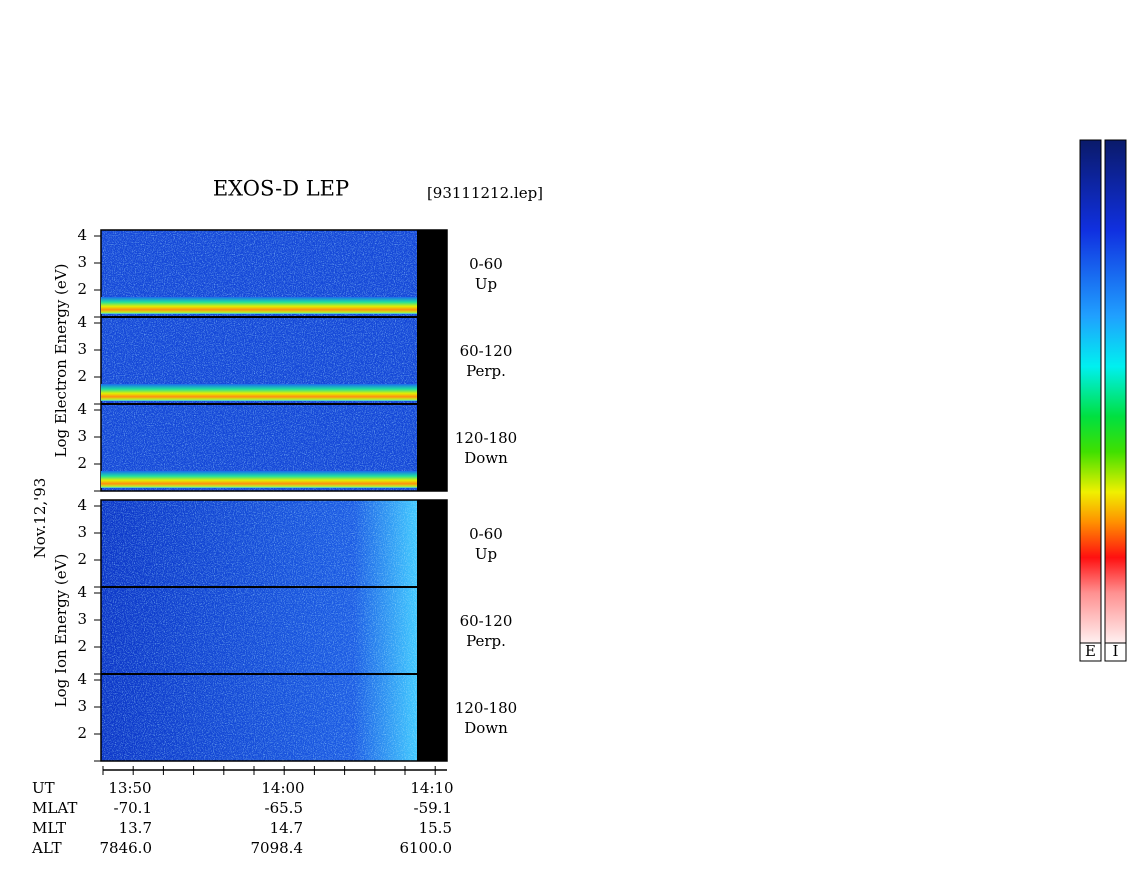 The image size is (1130, 875). What do you see at coordinates (435, 828) in the screenshot?
I see `row-value: 15.5` at bounding box center [435, 828].